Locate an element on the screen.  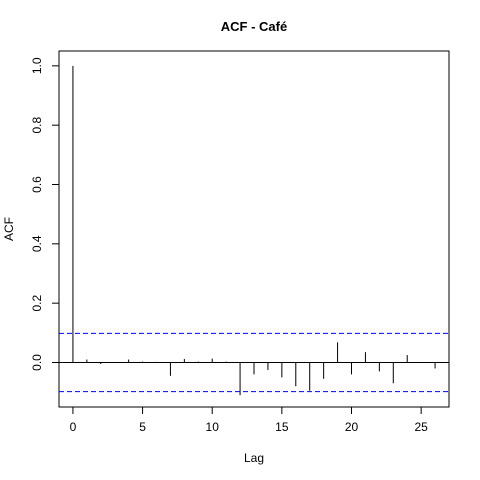
y-tick-label-4: 0.8 is located at coordinates (37, 125).